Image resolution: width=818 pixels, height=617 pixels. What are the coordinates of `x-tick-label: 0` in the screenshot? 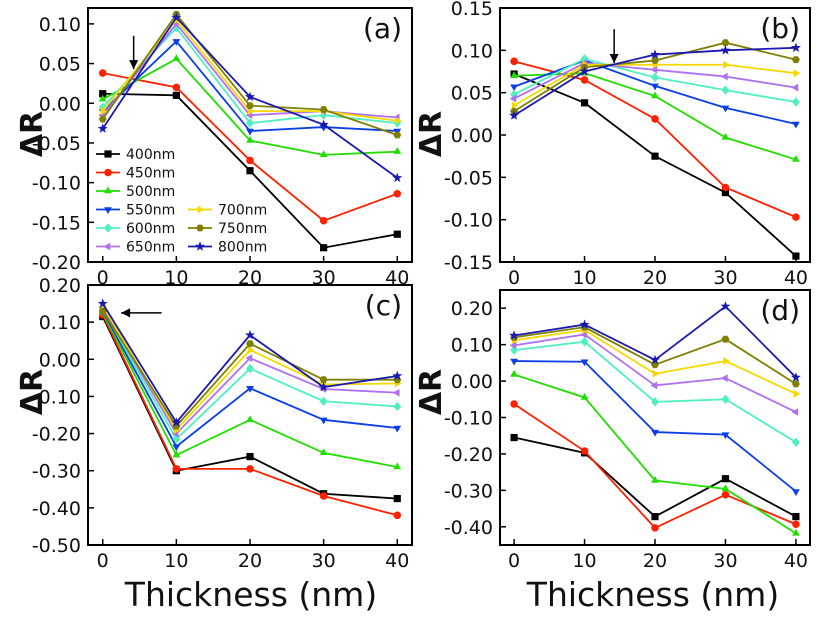 It's located at (103, 561).